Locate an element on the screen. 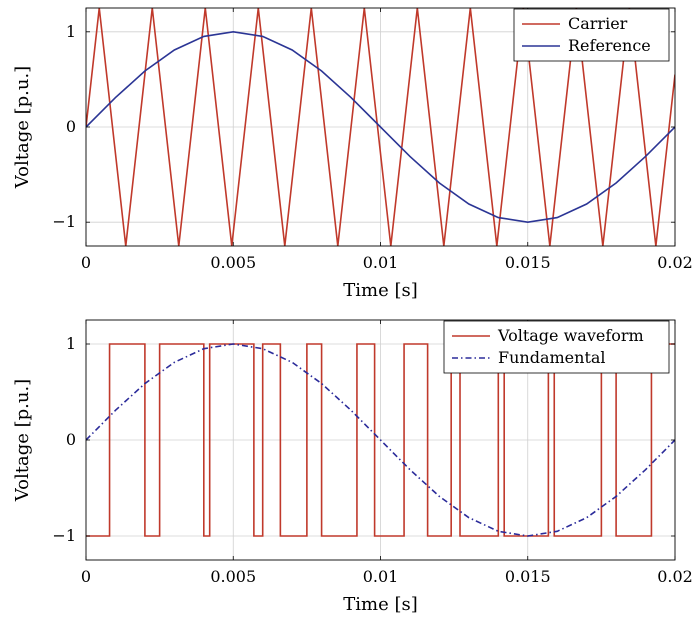  legend: Carrier Reference is located at coordinates (591, 35).